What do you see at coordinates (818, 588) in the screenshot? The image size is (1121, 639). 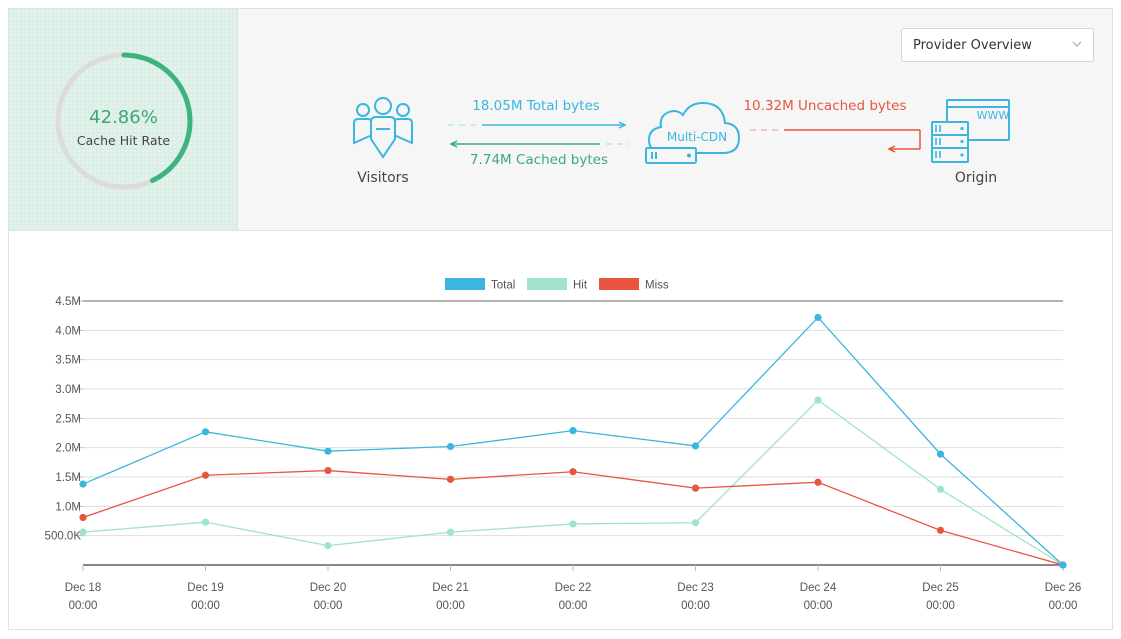 I see `x-tick-label: Dec 24` at bounding box center [818, 588].